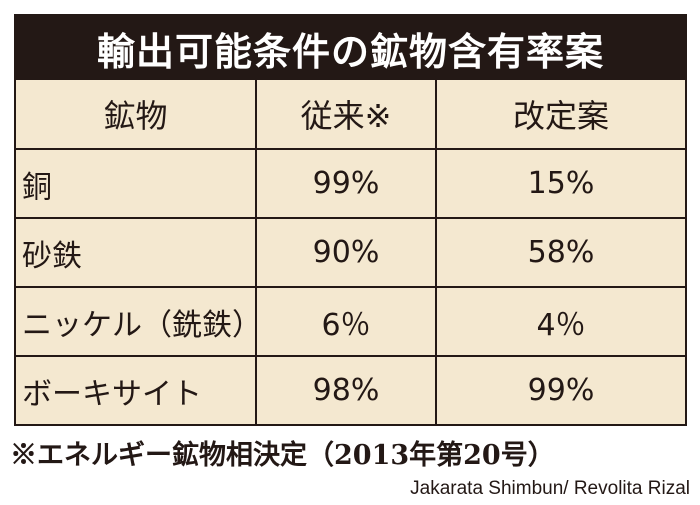 The width and height of the screenshot is (700, 505). I want to click on table-row: 砂鉄 90% 58%, so click(350, 252).